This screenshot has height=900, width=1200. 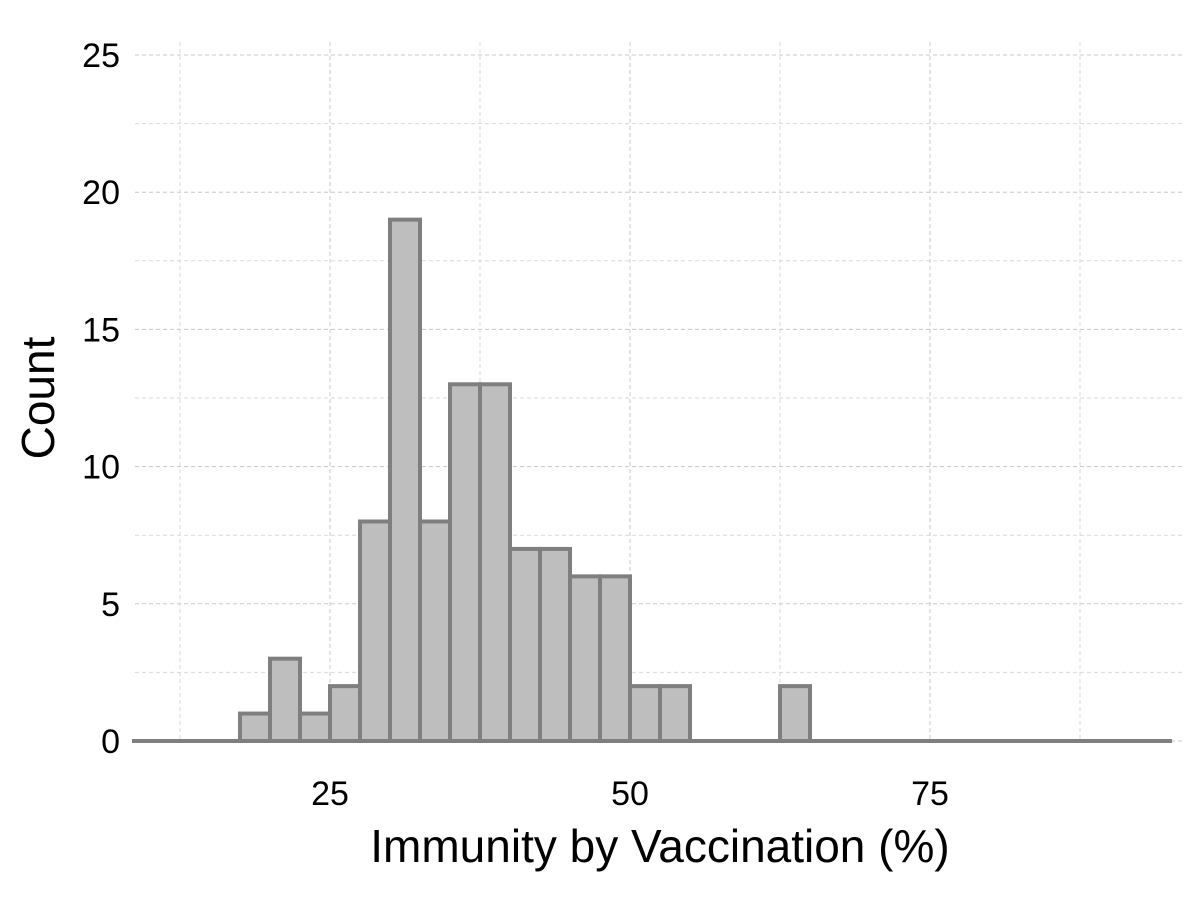 What do you see at coordinates (101, 468) in the screenshot?
I see `y-tick-label: 10` at bounding box center [101, 468].